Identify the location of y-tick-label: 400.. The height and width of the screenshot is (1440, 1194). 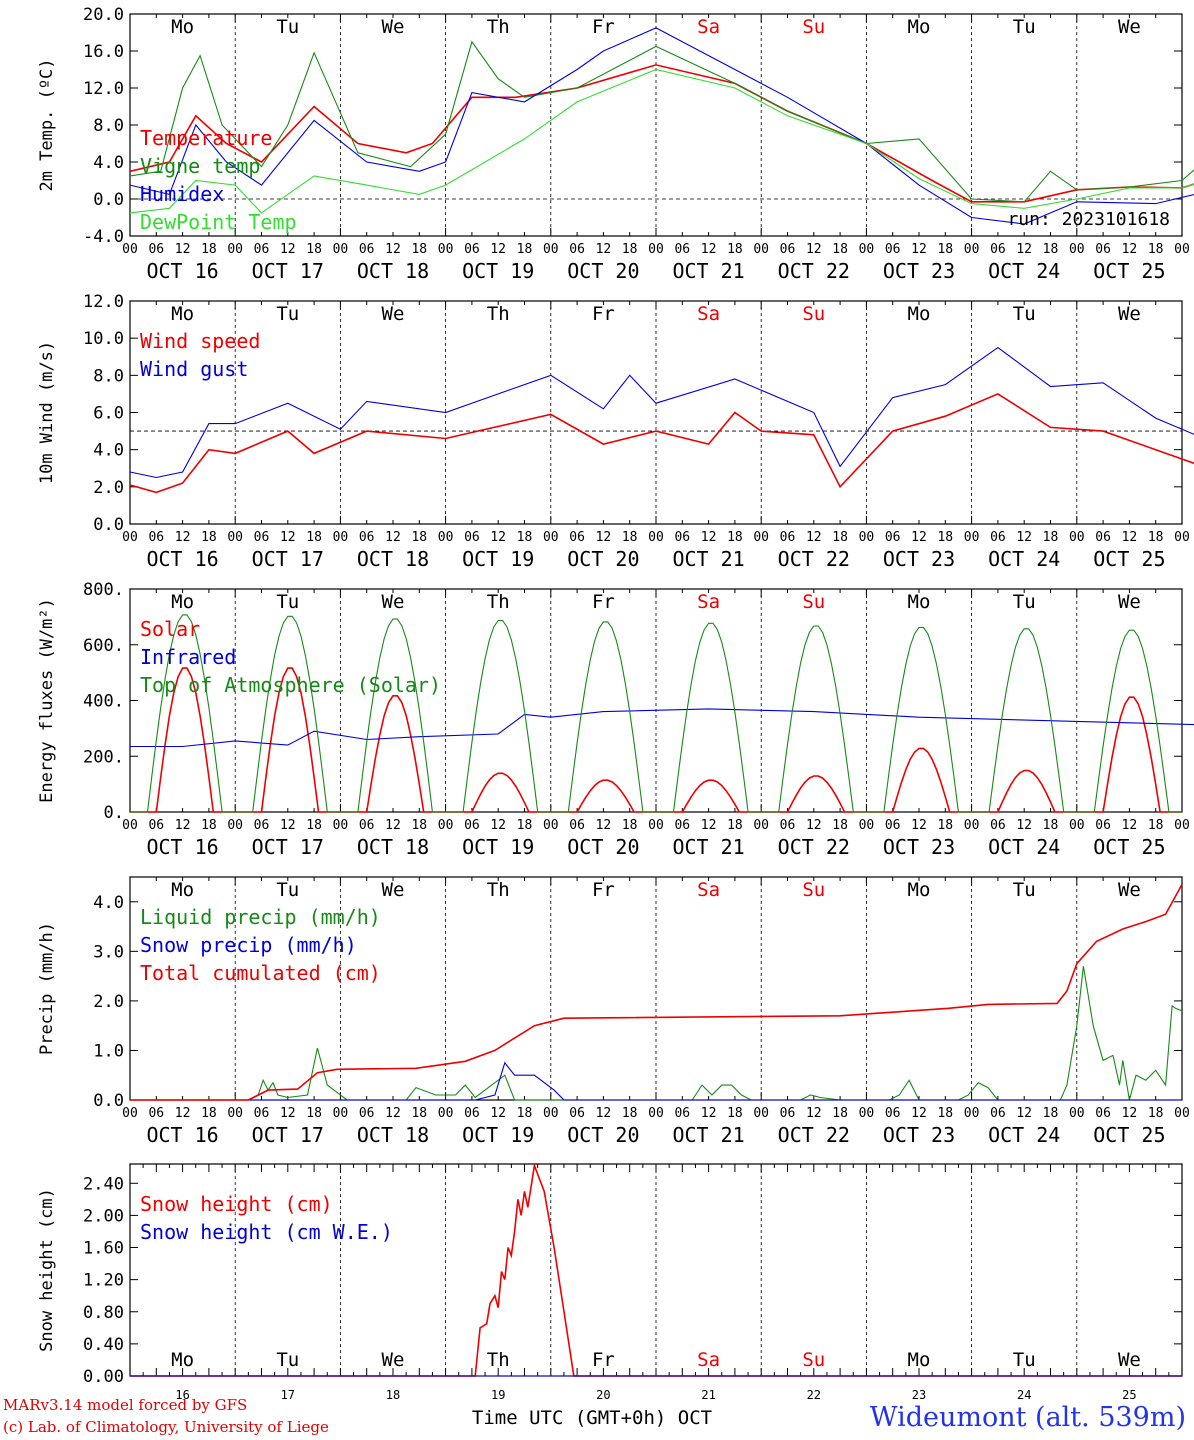
(103, 702).